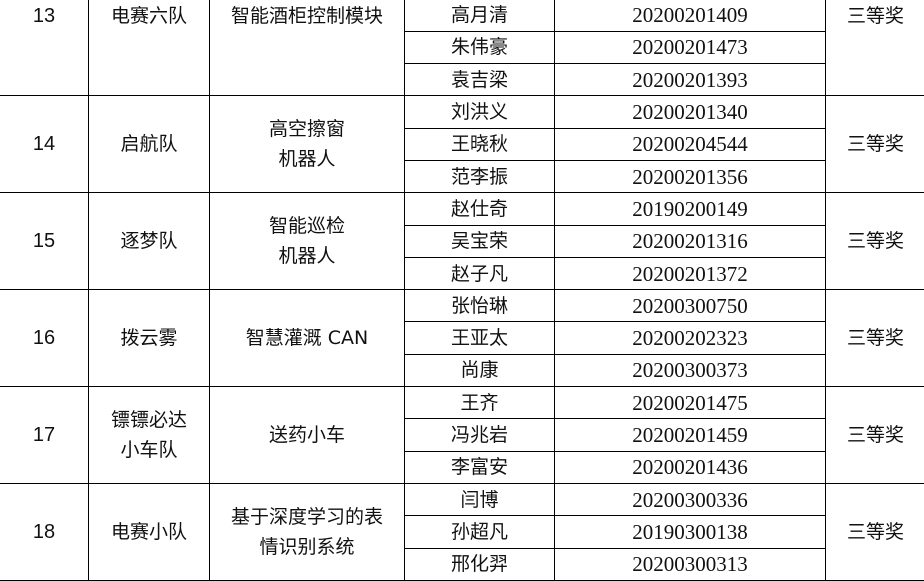 The height and width of the screenshot is (581, 924). Describe the element at coordinates (479, 564) in the screenshot. I see `member-name: 邢化羿` at that location.